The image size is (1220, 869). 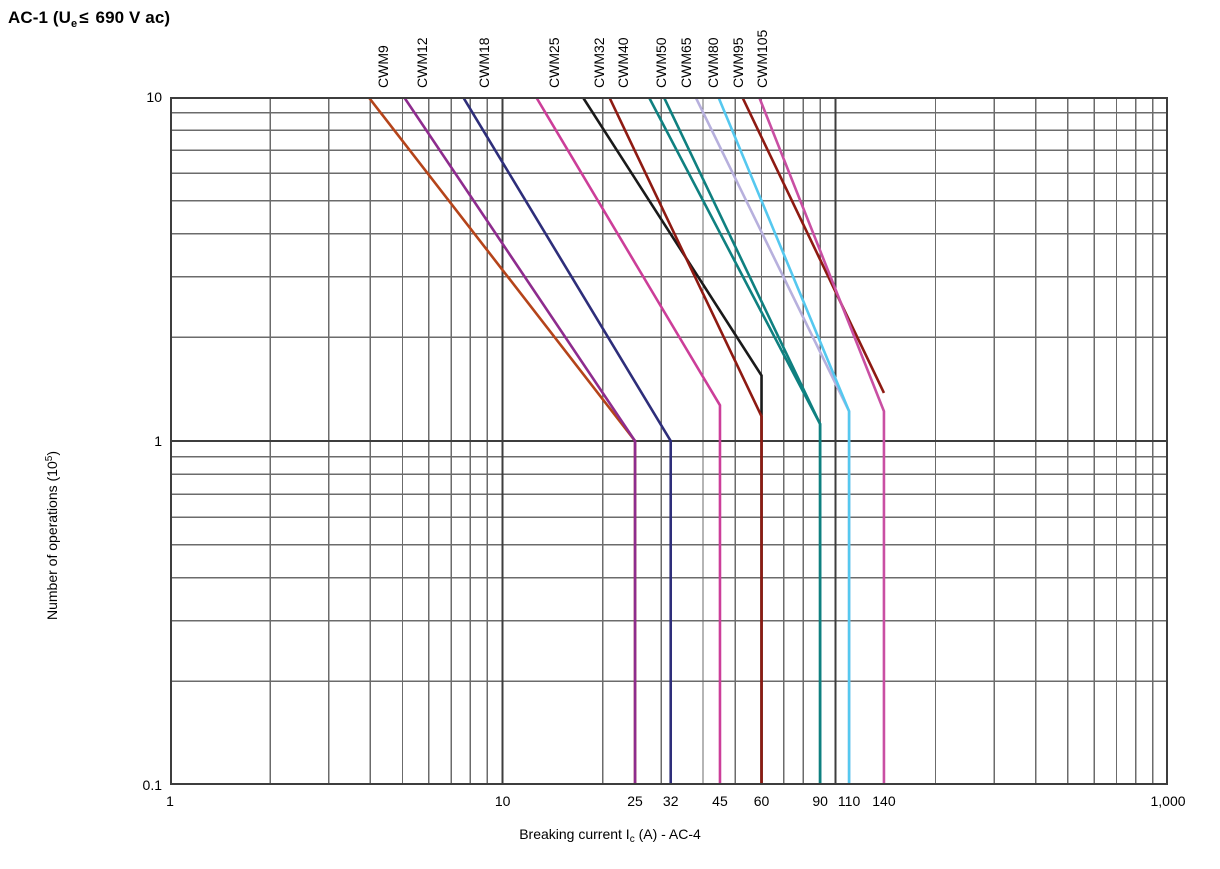 I want to click on series-label-cwm12: CWM12, so click(x=422, y=62).